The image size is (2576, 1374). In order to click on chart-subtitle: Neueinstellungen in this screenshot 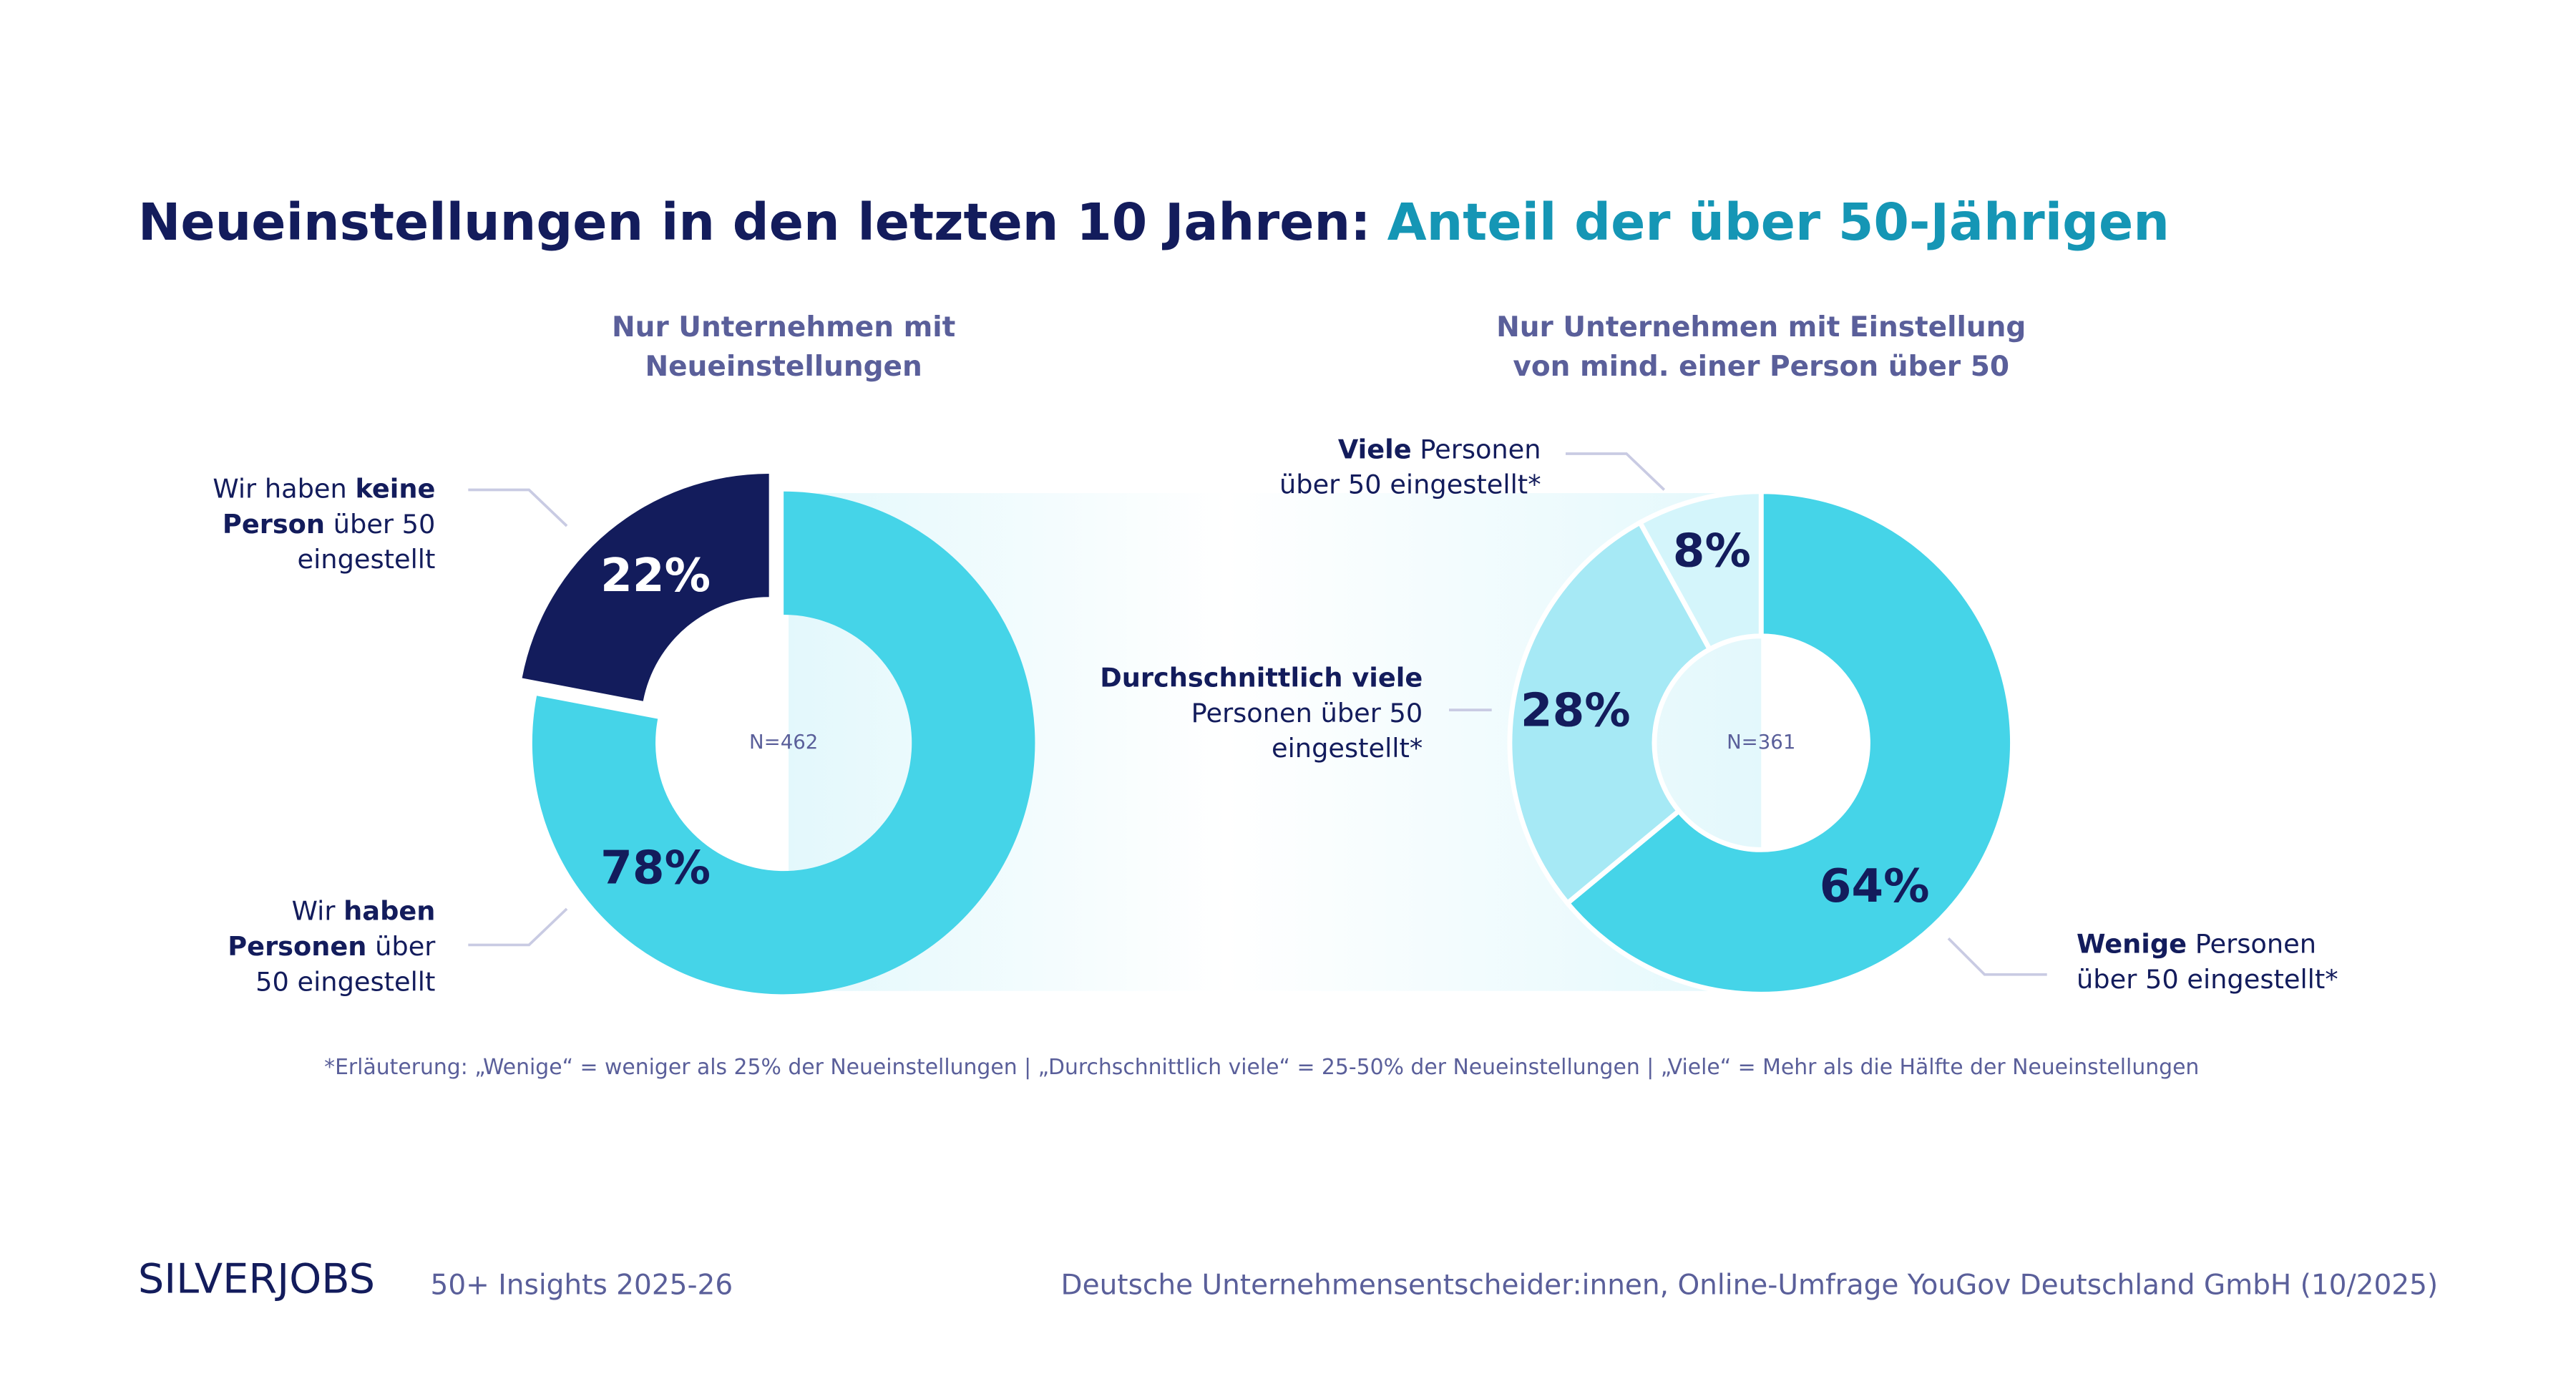, I will do `click(783, 367)`.